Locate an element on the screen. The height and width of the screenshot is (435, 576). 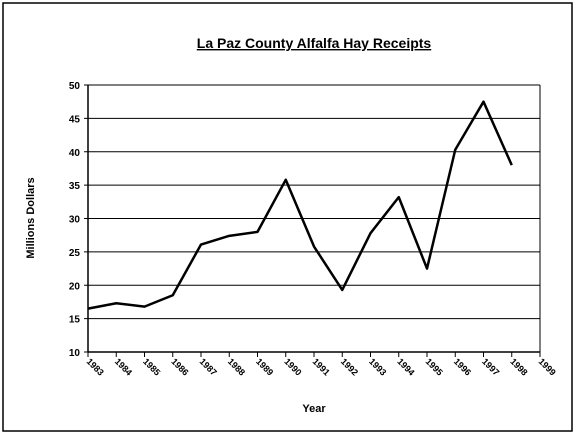
y-tick-label: 10 is located at coordinates (75, 353).